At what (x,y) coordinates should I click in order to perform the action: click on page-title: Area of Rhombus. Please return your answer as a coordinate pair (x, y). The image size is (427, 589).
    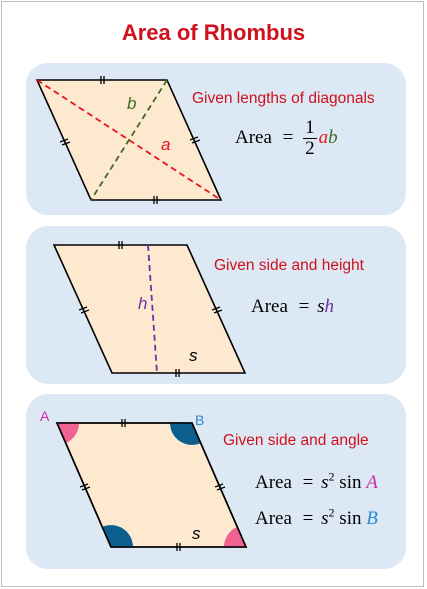
    Looking at the image, I should click on (213, 32).